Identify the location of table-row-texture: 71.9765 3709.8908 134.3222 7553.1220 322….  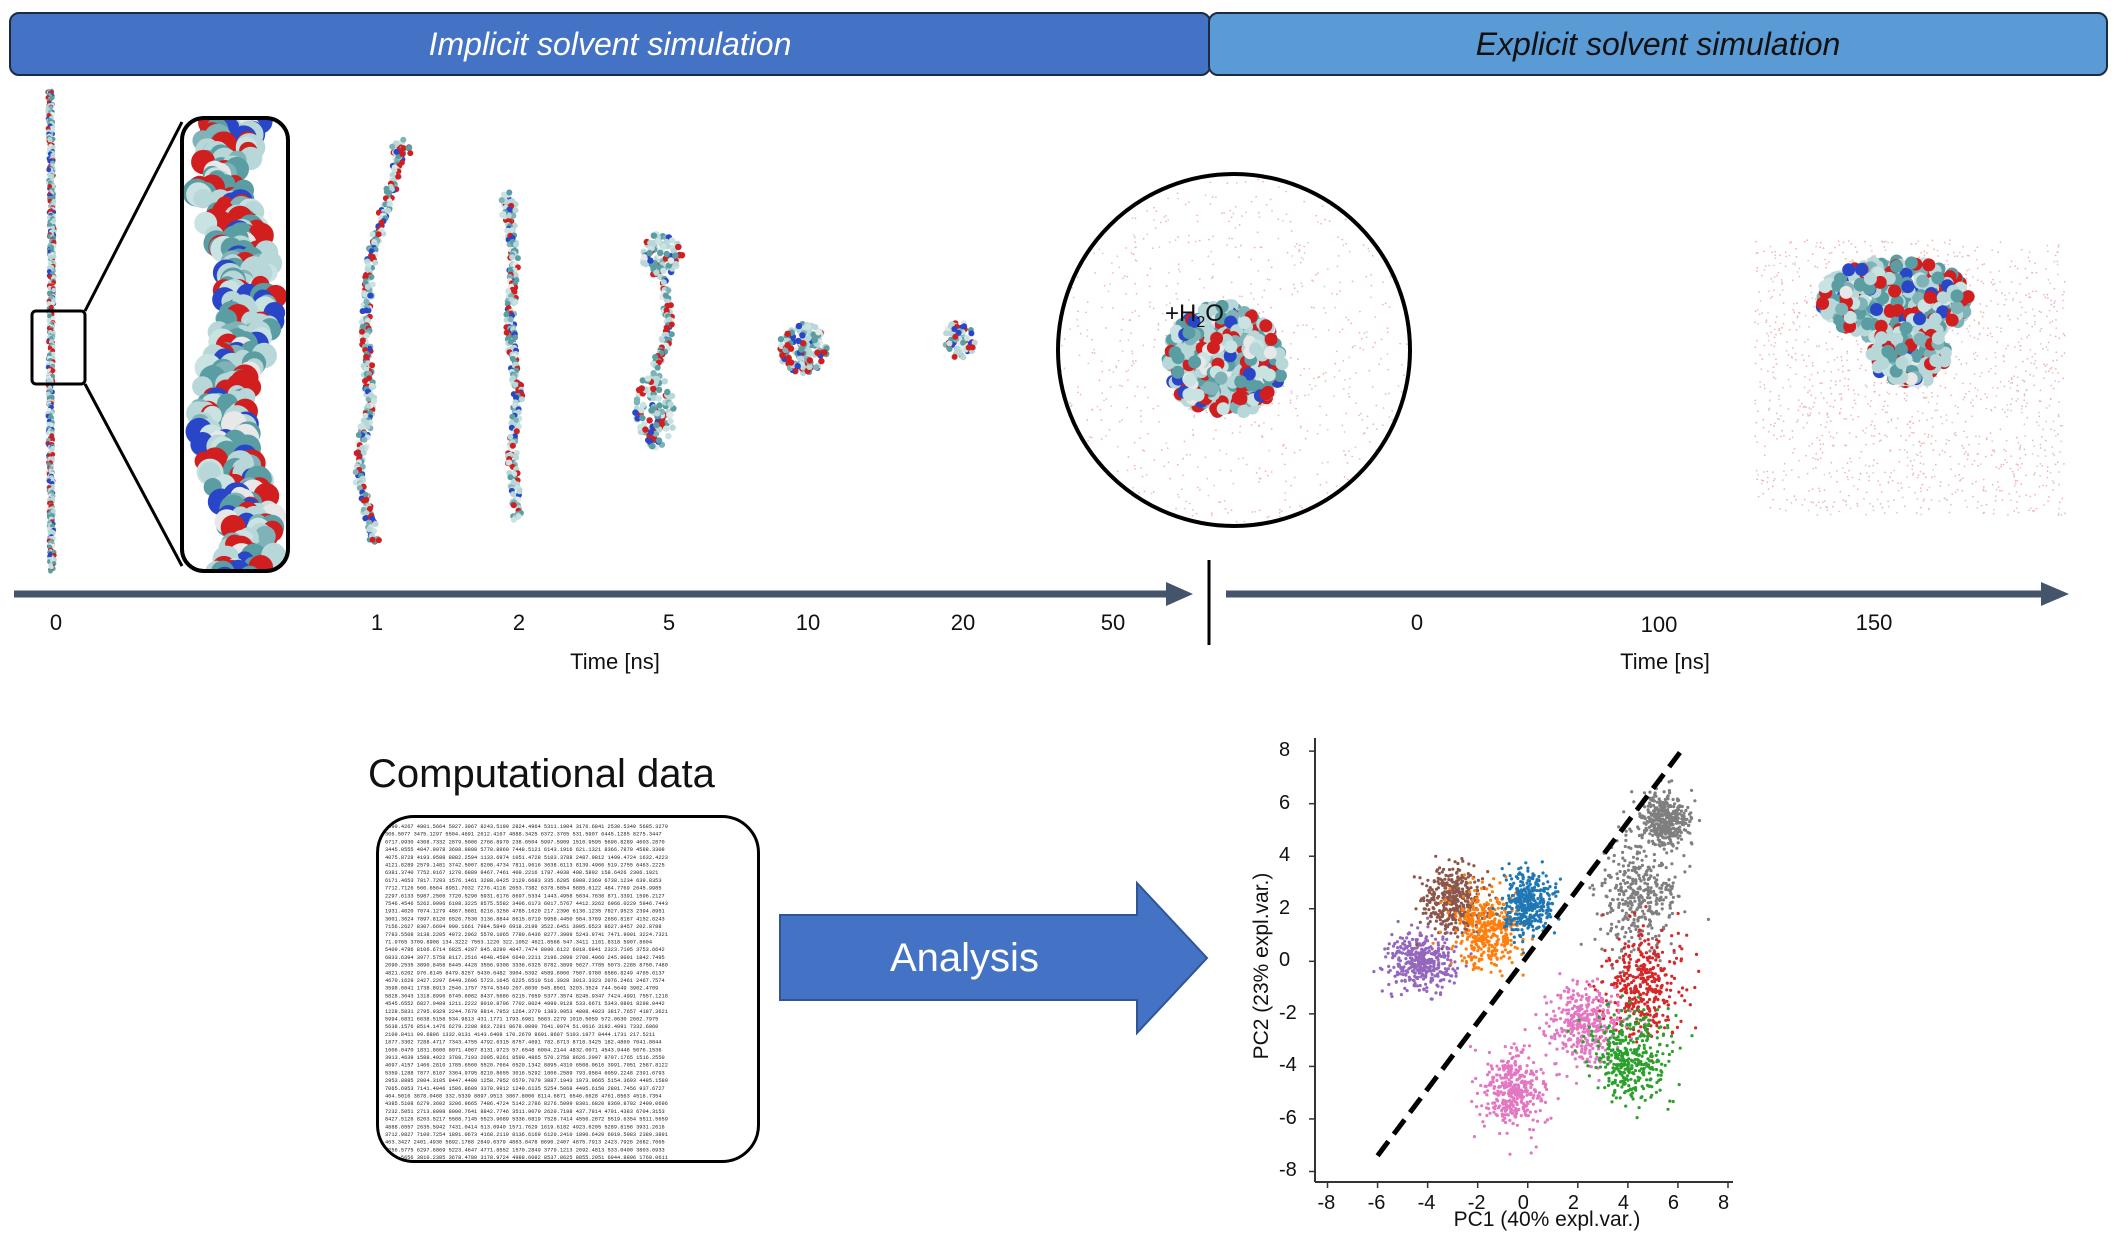
(518, 943).